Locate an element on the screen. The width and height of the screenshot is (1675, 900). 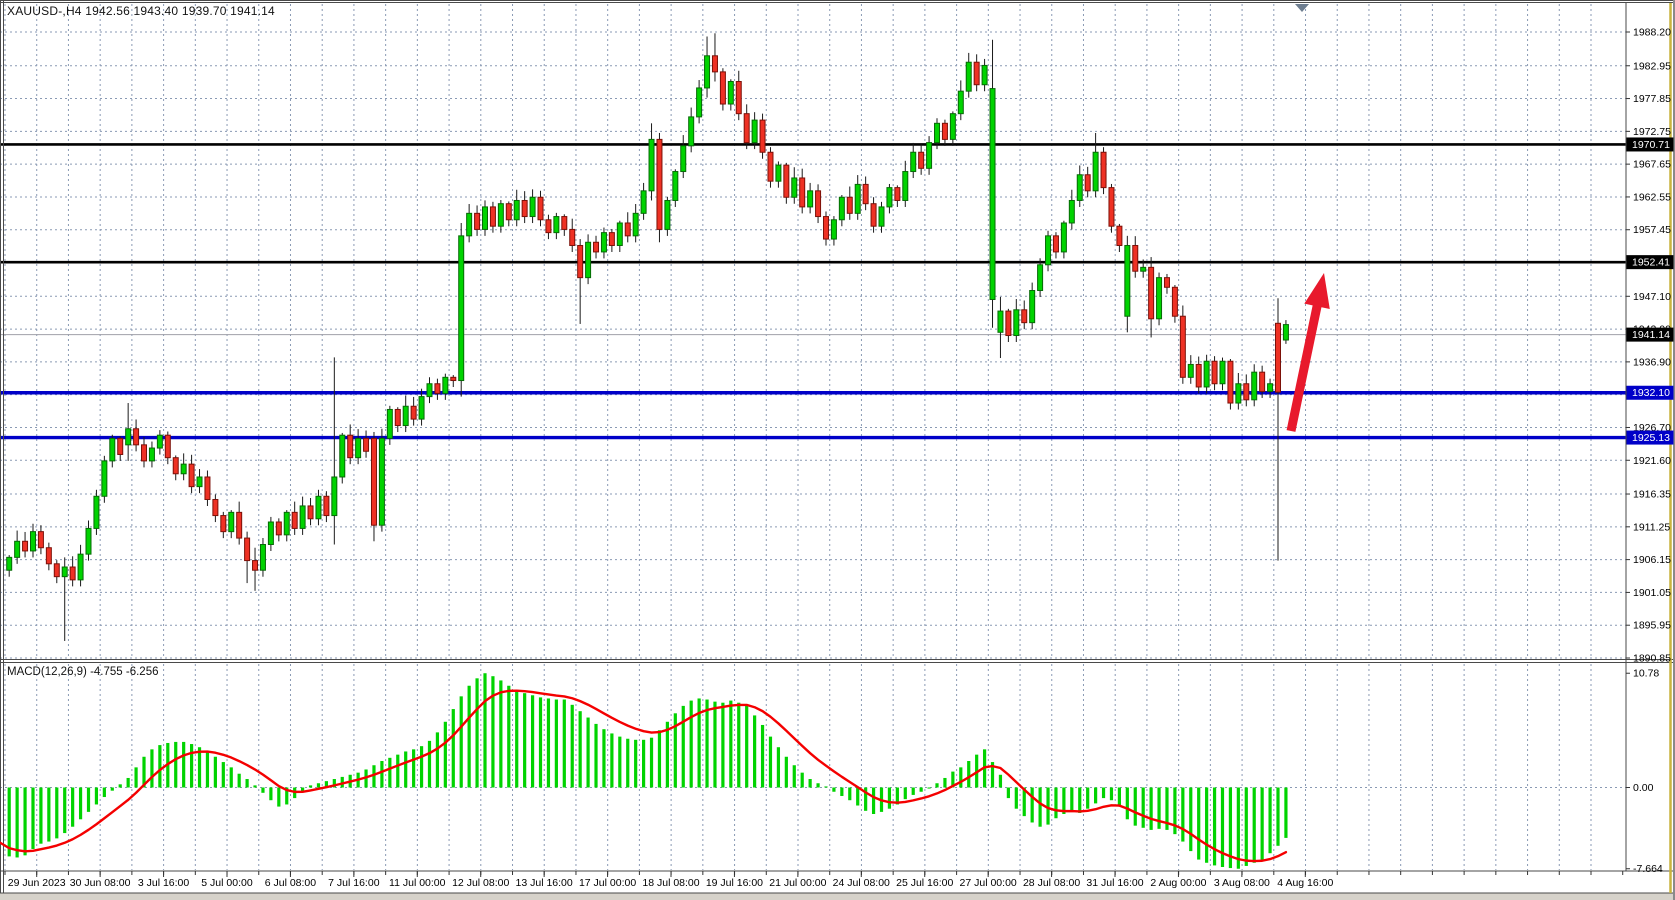
time-tick-label: 12 Jul 08:00 is located at coordinates (480, 883).